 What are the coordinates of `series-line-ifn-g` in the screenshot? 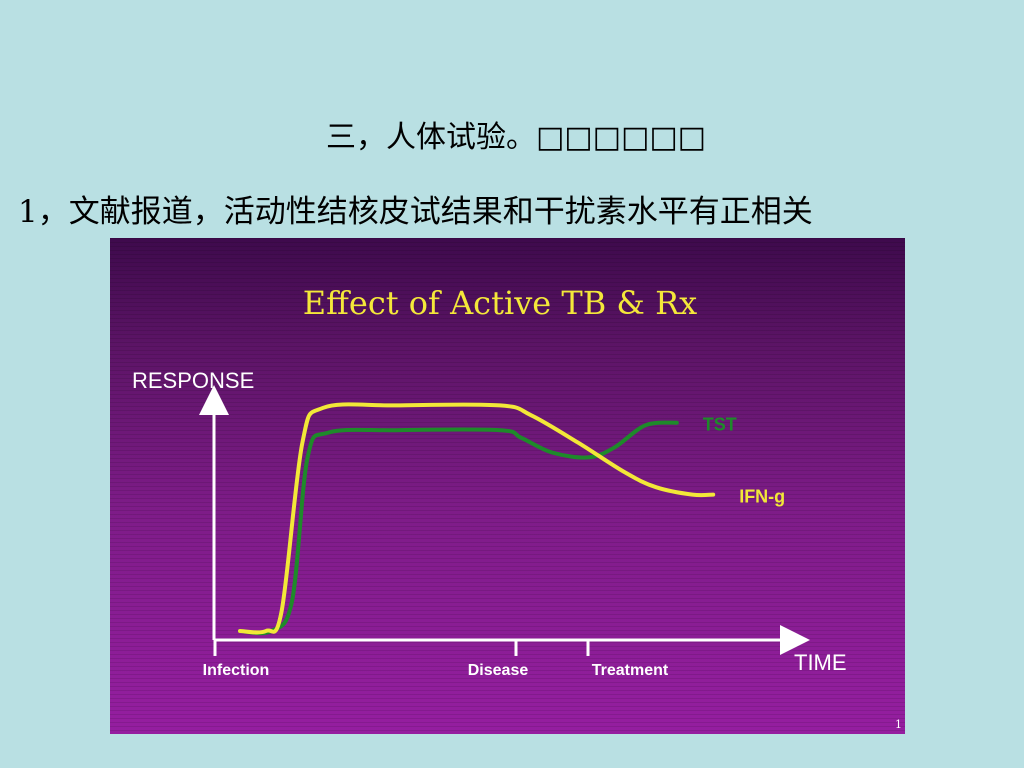 It's located at (477, 518).